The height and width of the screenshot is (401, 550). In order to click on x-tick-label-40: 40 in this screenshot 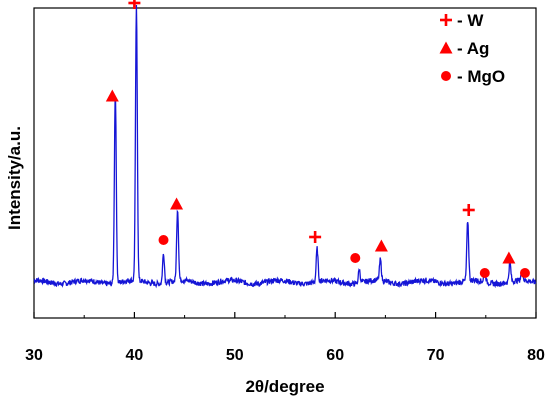, I will do `click(135, 355)`.